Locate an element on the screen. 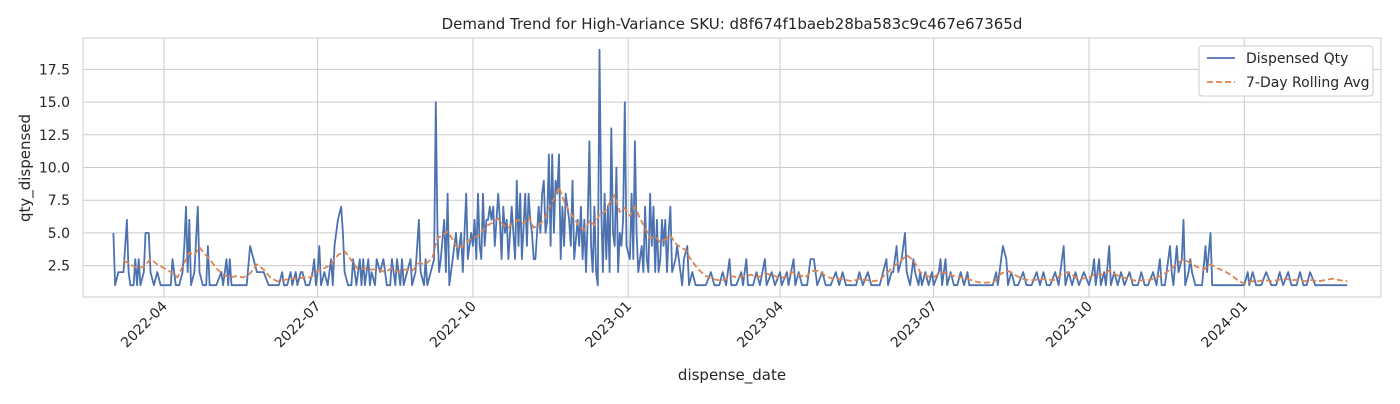 The width and height of the screenshot is (1400, 404). y-tick-label: 2.5 is located at coordinates (59, 267).